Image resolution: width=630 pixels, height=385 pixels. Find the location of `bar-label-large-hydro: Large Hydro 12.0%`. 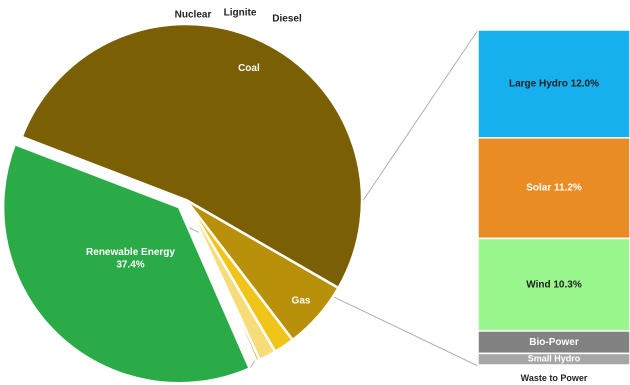

bar-label-large-hydro: Large Hydro 12.0% is located at coordinates (554, 84).